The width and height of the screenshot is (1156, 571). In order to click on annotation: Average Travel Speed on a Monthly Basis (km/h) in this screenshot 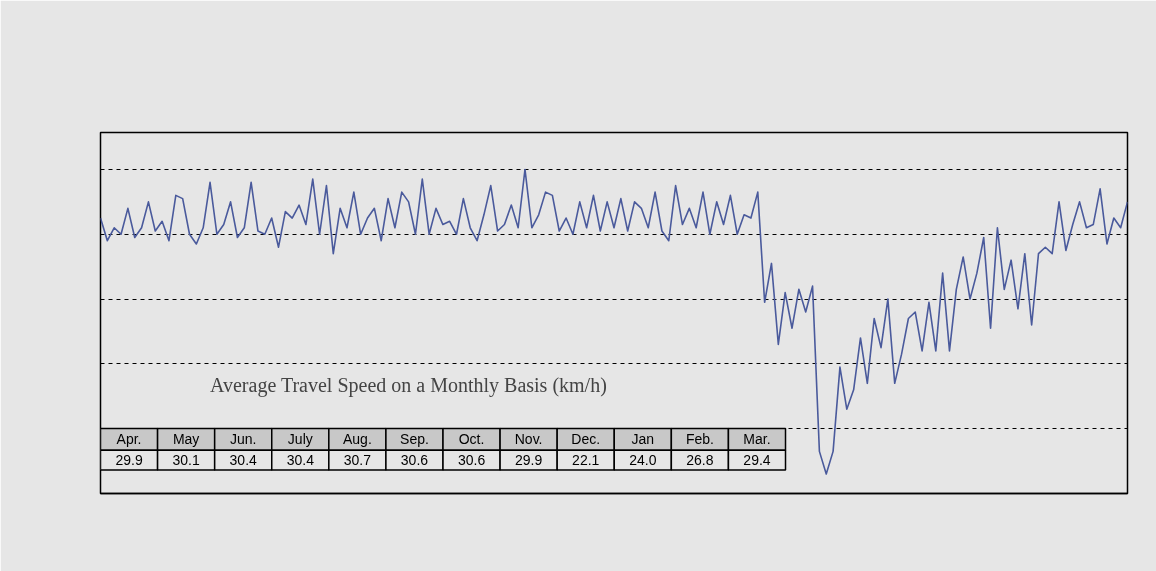, I will do `click(408, 386)`.